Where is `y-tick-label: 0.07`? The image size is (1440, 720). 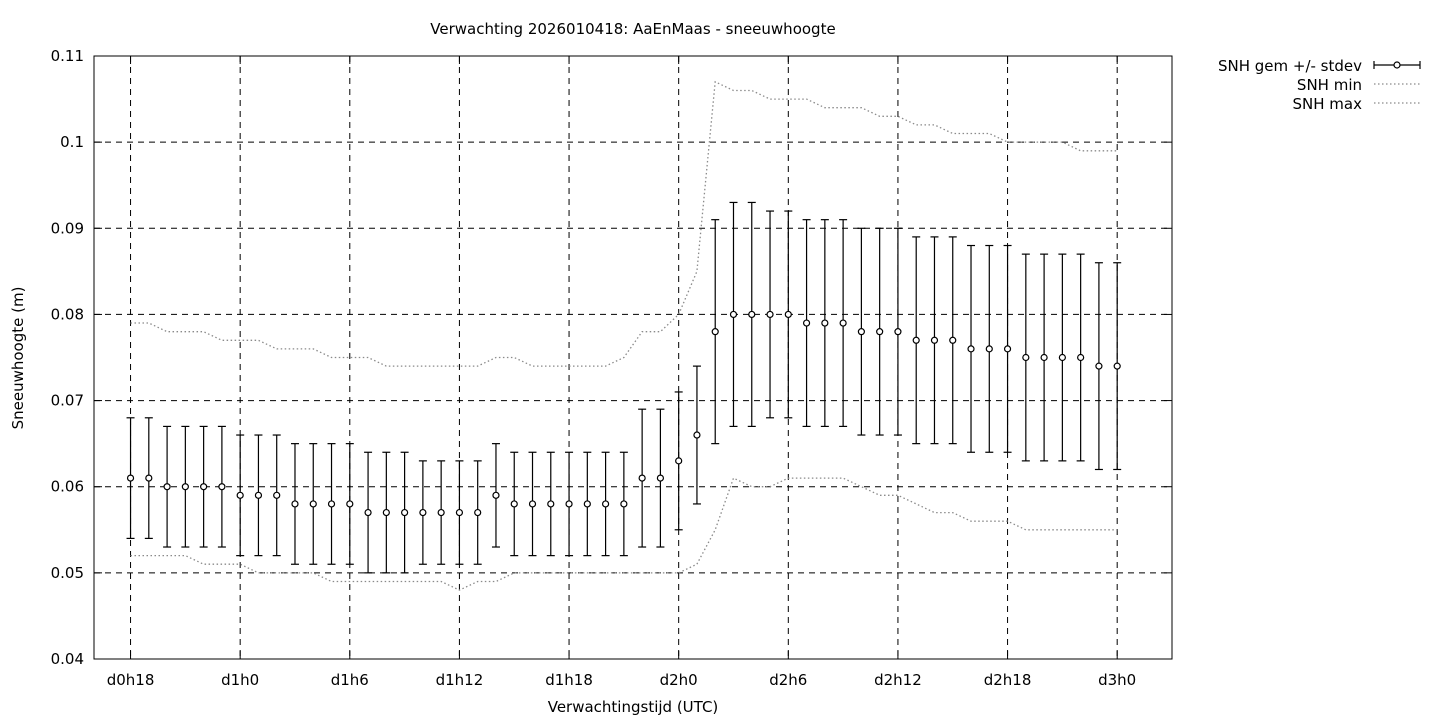
y-tick-label: 0.07 is located at coordinates (67, 401).